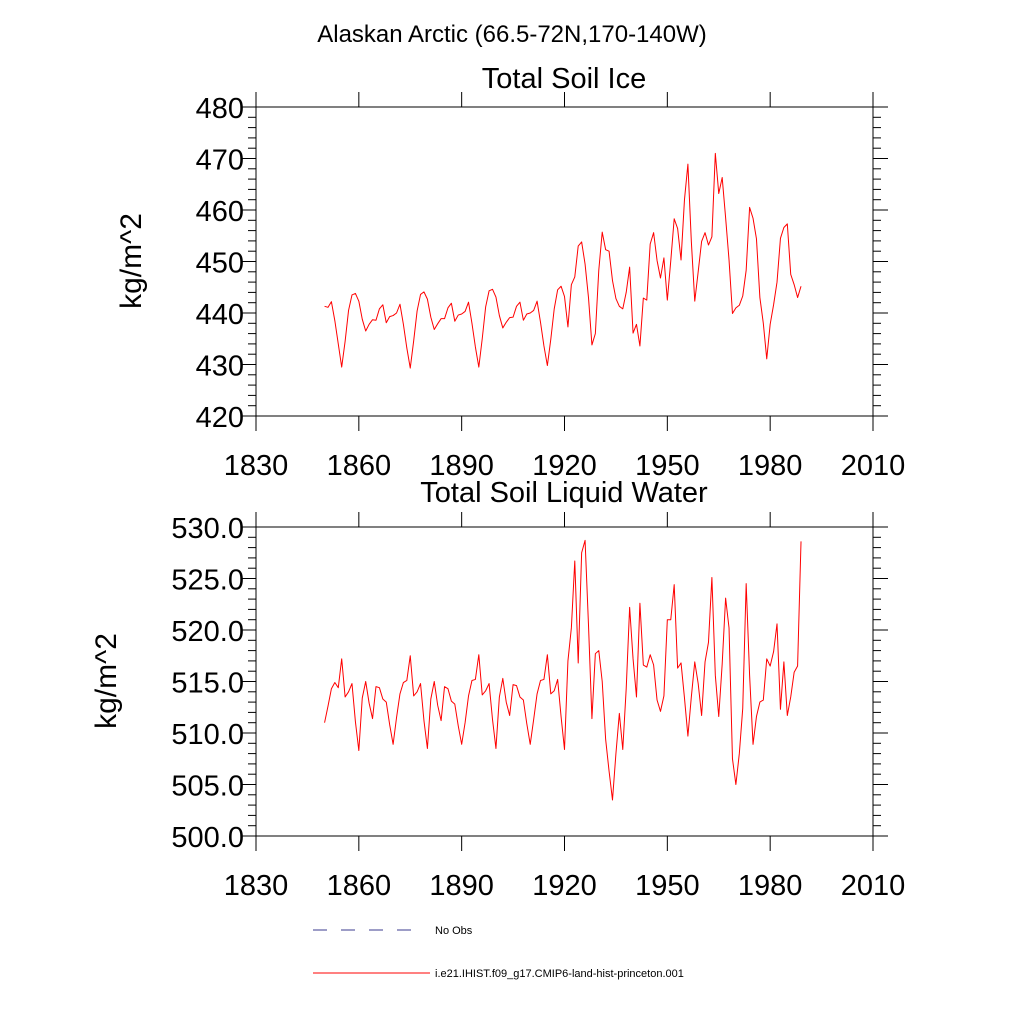 Image resolution: width=1024 pixels, height=1024 pixels. I want to click on y-tick-label: 430, so click(220, 367).